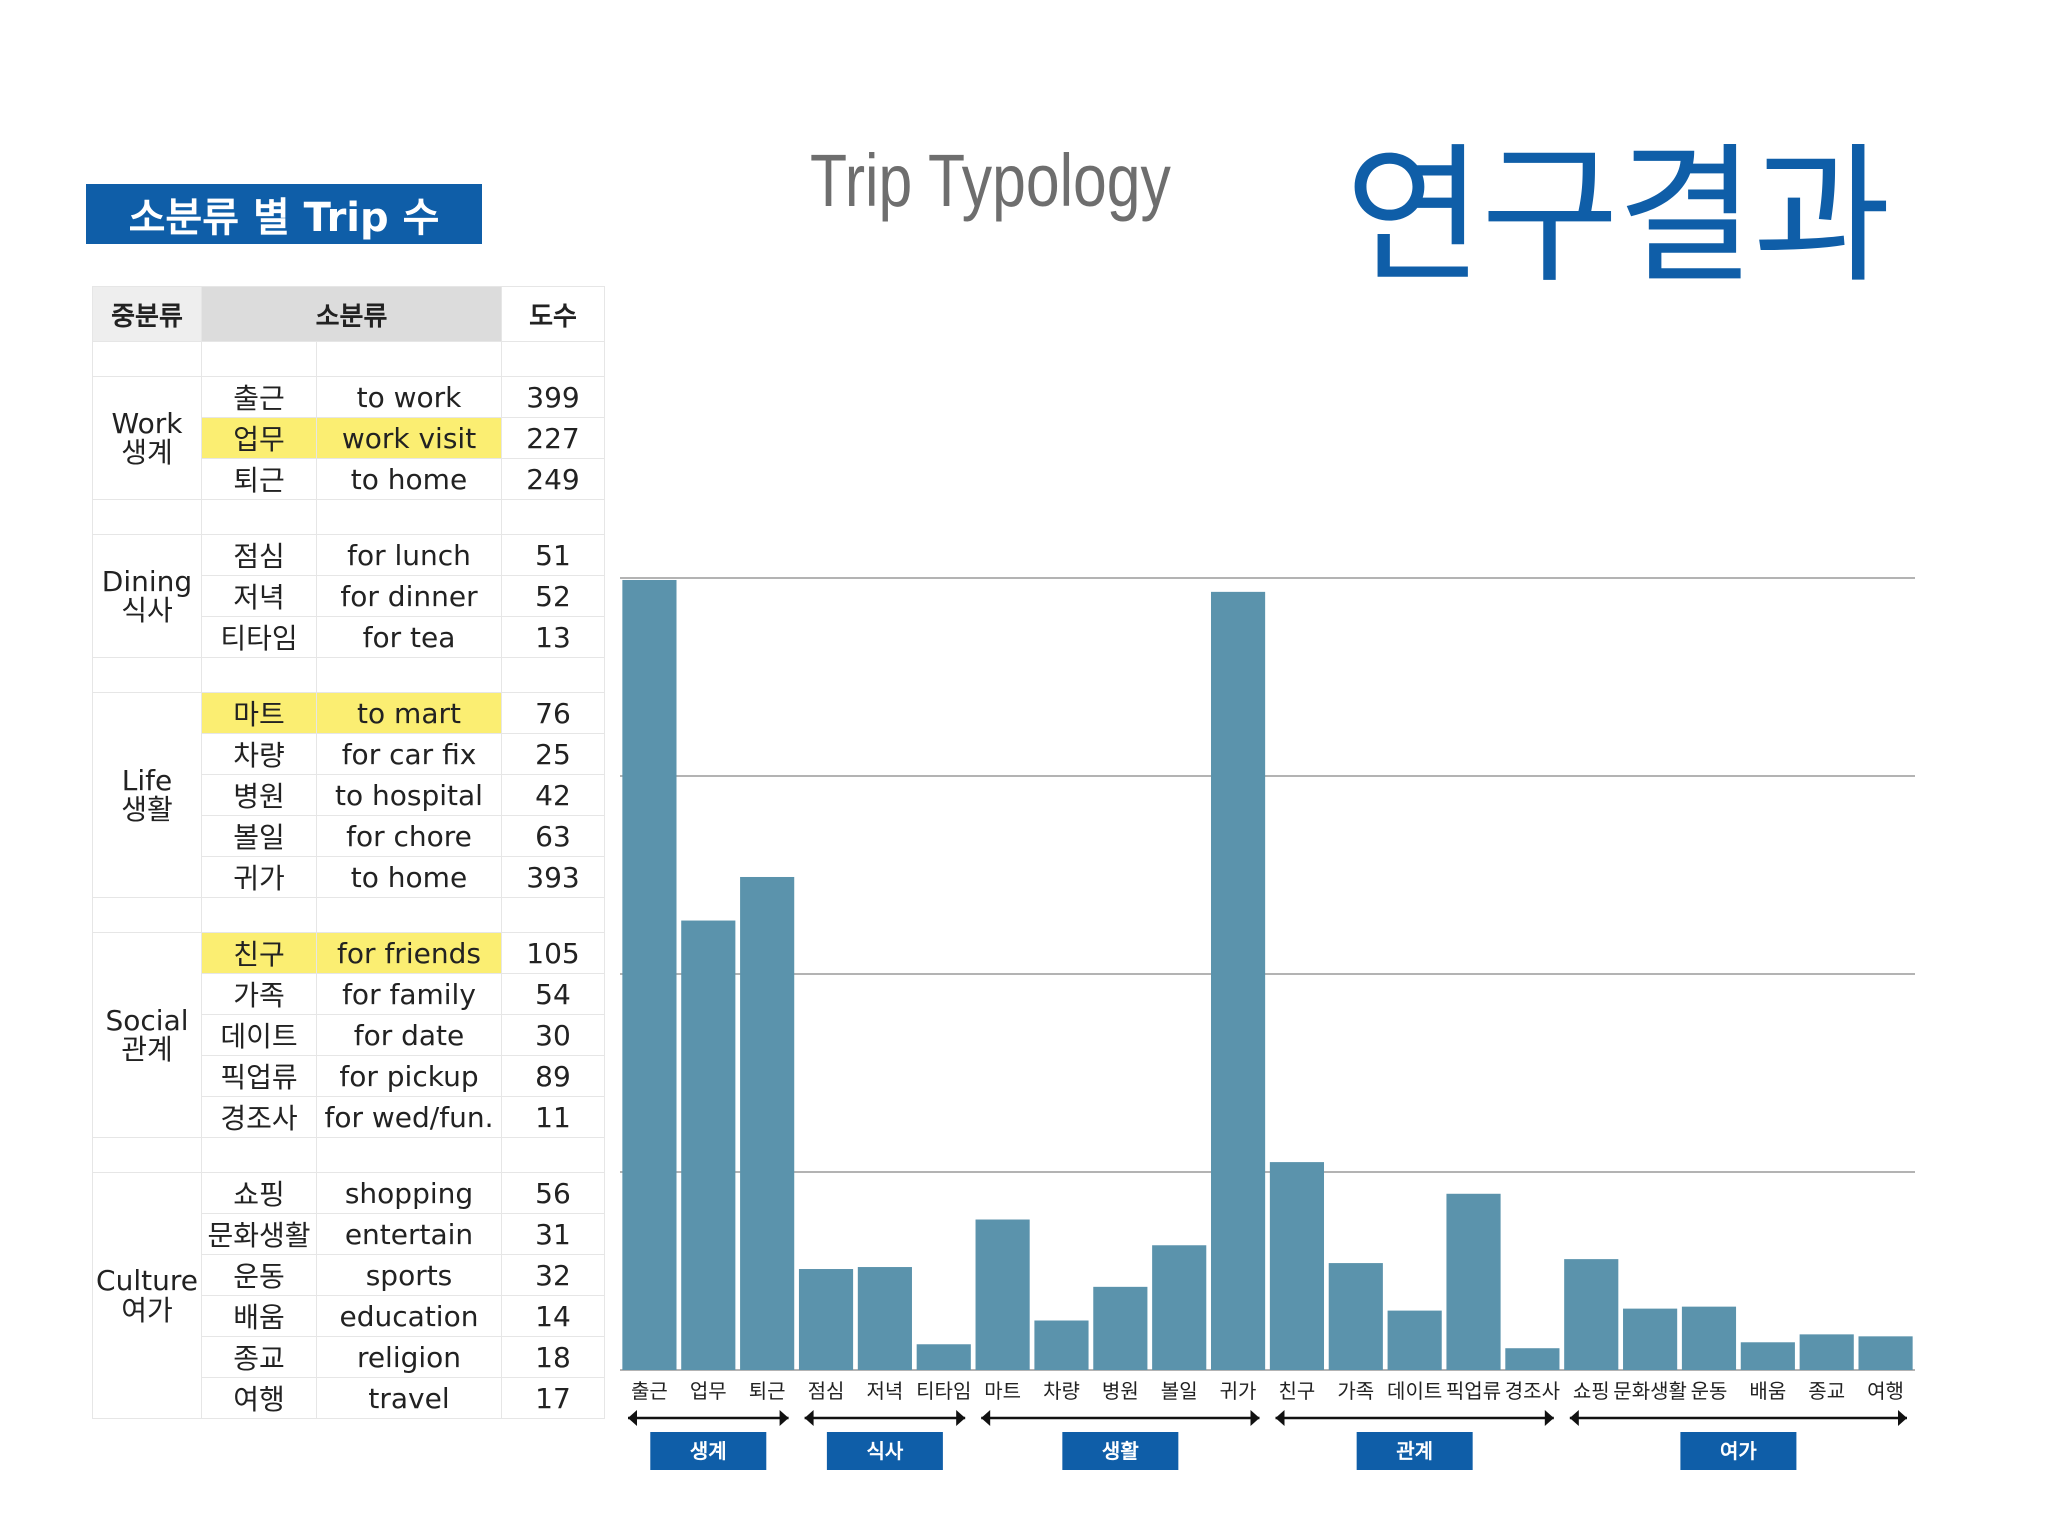  Describe the element at coordinates (553, 555) in the screenshot. I see `count-cell: 51` at that location.